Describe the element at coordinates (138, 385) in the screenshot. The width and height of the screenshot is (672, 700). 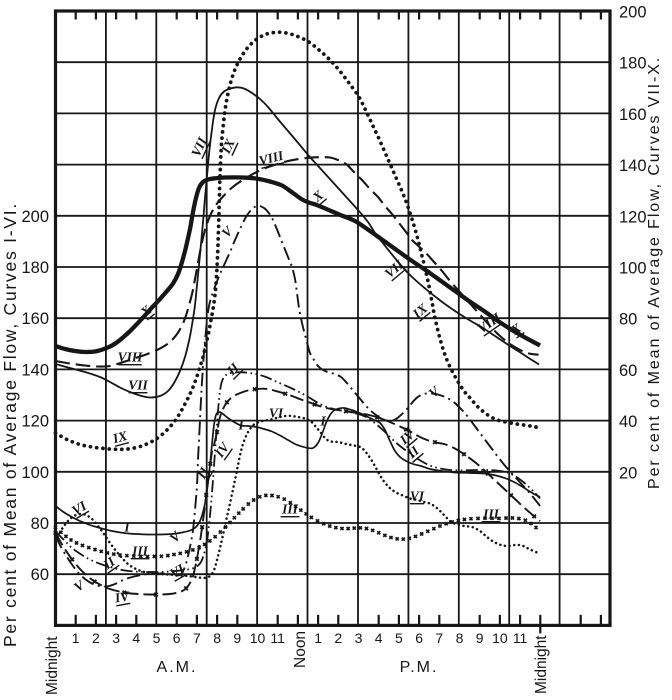
I see `svg-text: VII` at that location.